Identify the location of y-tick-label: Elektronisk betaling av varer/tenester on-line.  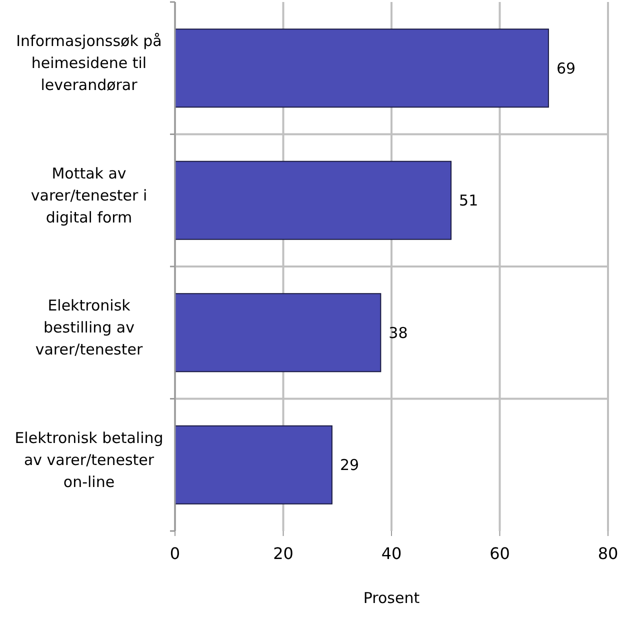
(89, 459).